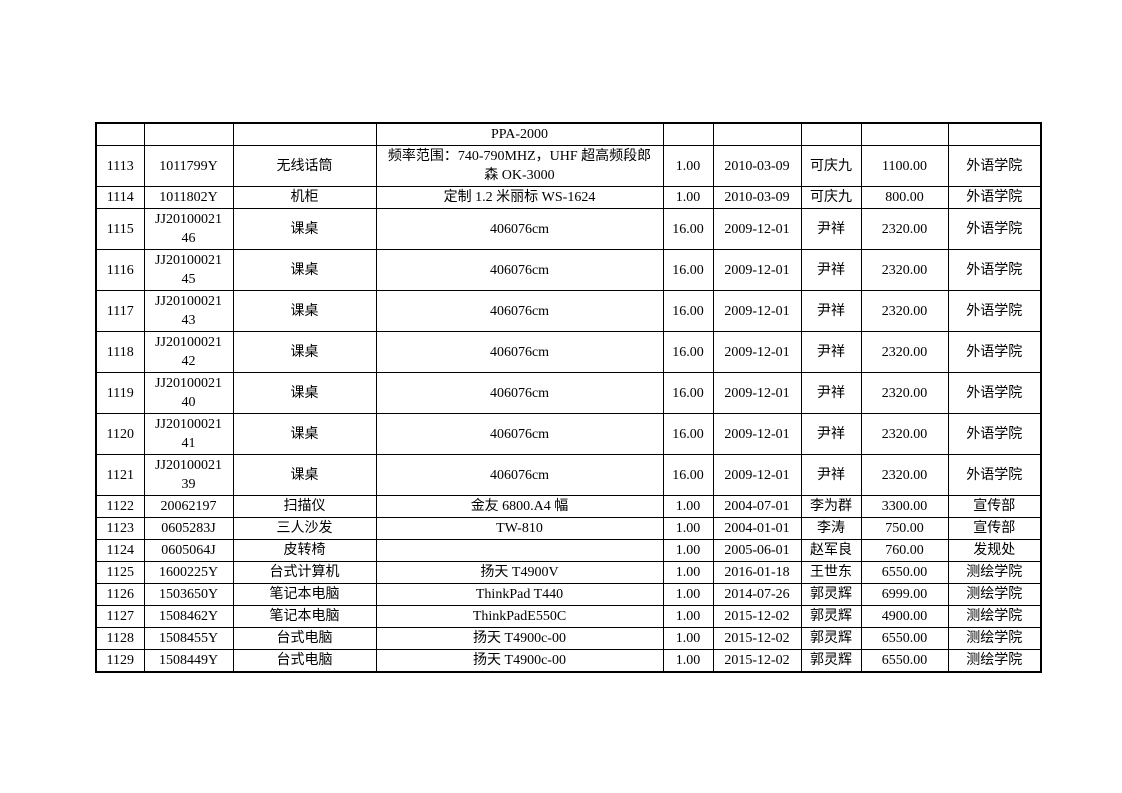  I want to click on cell-row-number: 1114, so click(120, 197).